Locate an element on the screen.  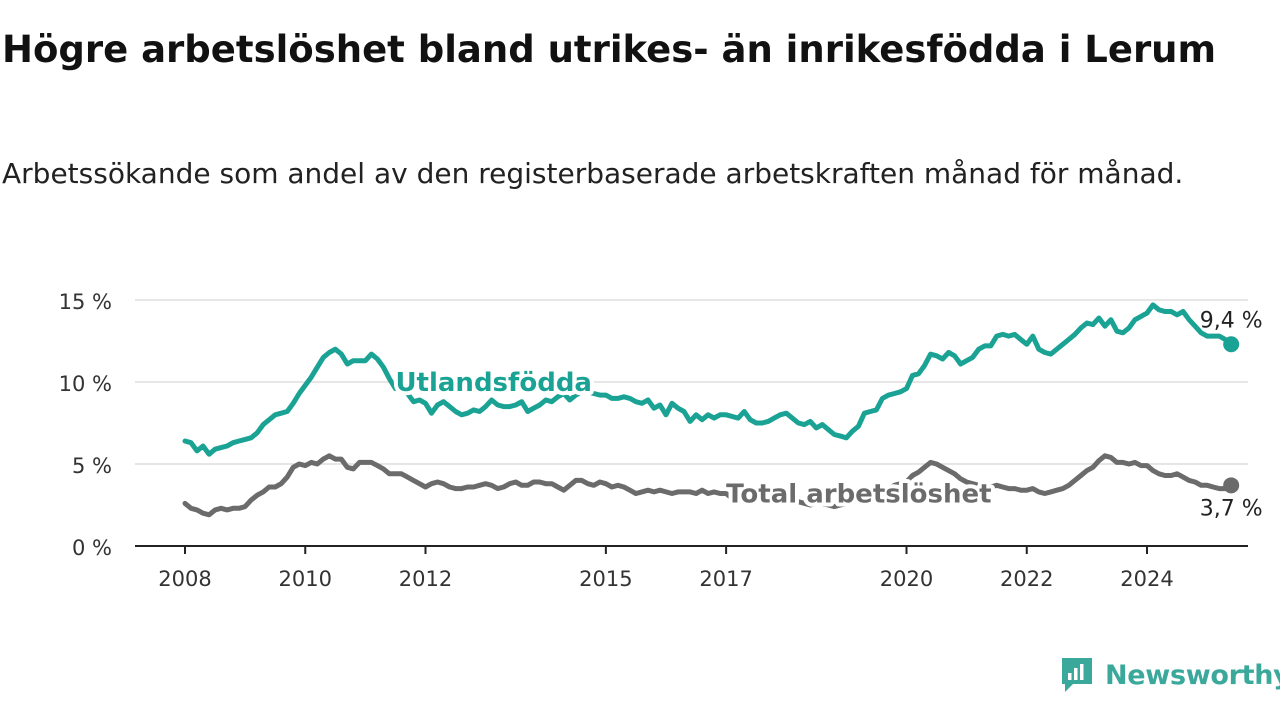
series-line-total is located at coordinates (708, 485).